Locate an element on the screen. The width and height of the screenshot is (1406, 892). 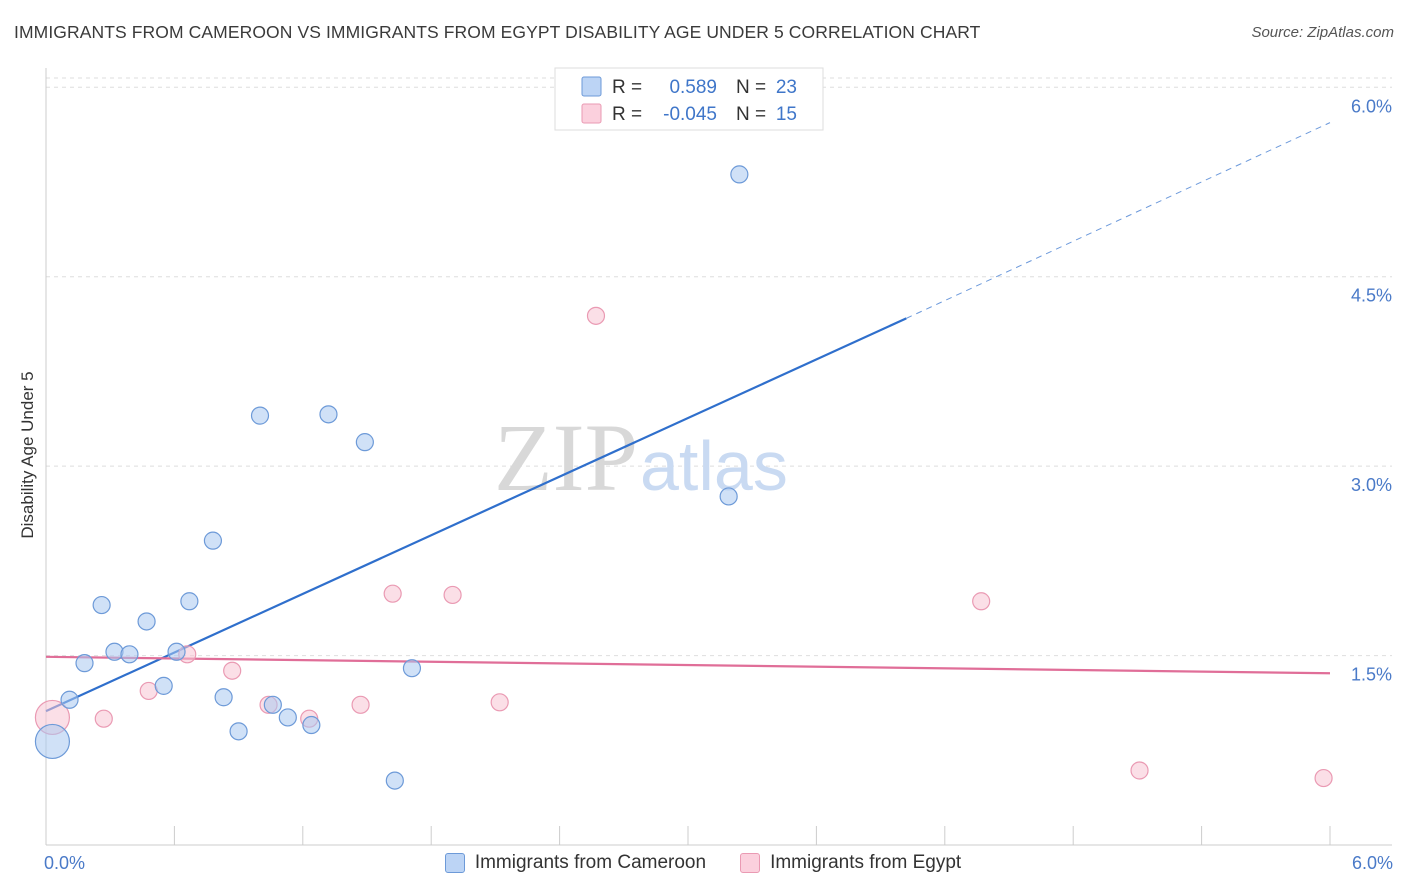
legend-r-label-1: R = is located at coordinates (627, 87).